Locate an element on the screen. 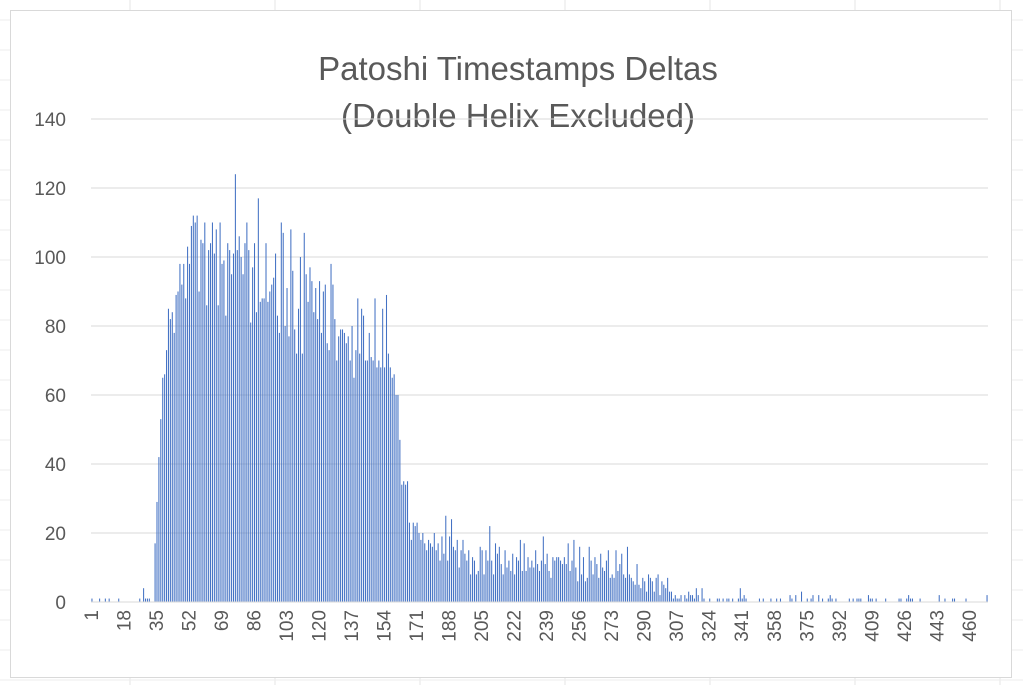 The width and height of the screenshot is (1023, 685). y-tick-label: 120 is located at coordinates (50, 189).